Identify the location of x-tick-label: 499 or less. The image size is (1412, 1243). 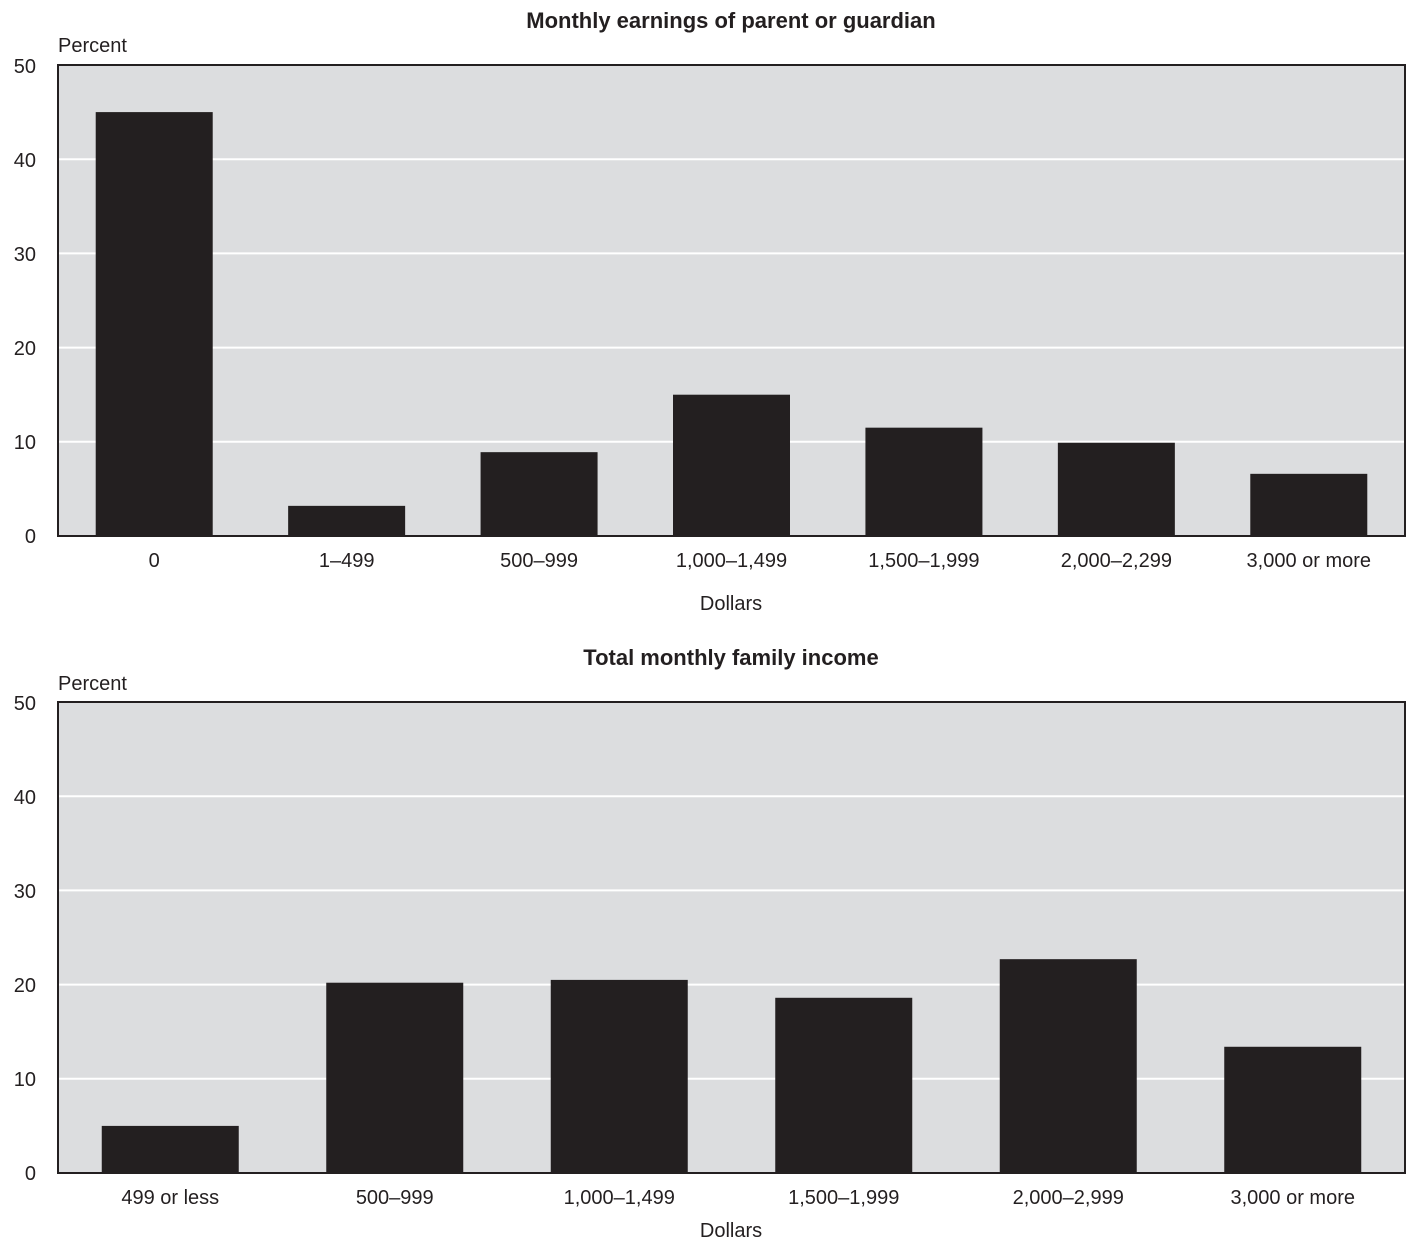
(170, 1198).